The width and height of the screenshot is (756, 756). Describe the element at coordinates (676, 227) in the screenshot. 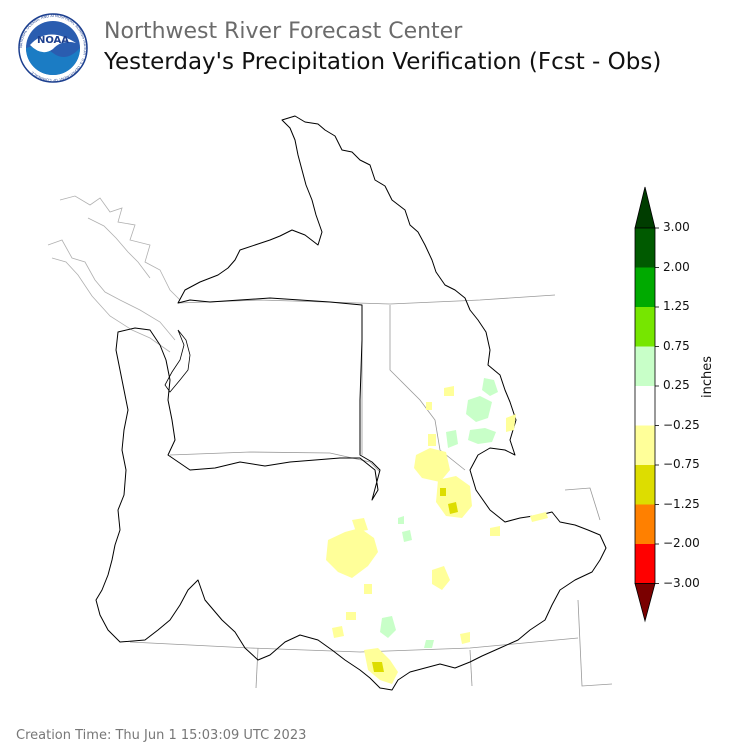

I see `colorbar-tick-label: 3.00` at that location.